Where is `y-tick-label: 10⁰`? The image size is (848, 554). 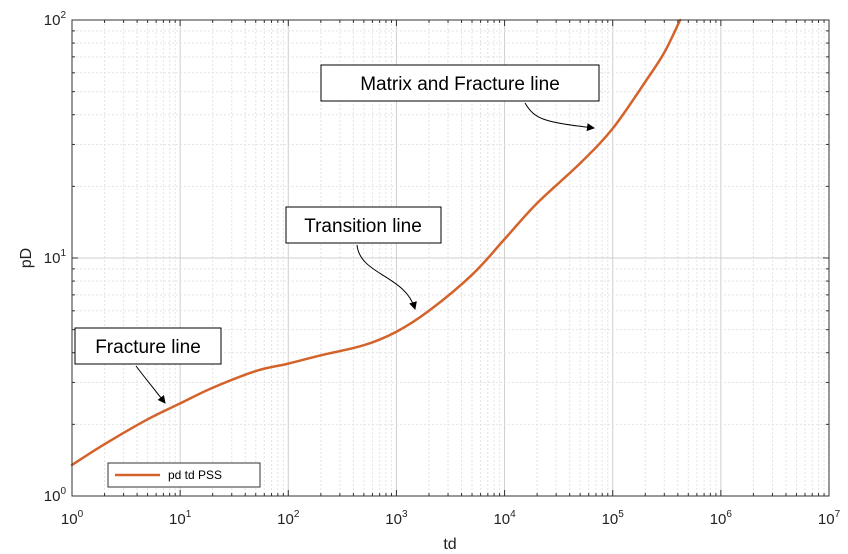 y-tick-label: 10⁰ is located at coordinates (55, 495).